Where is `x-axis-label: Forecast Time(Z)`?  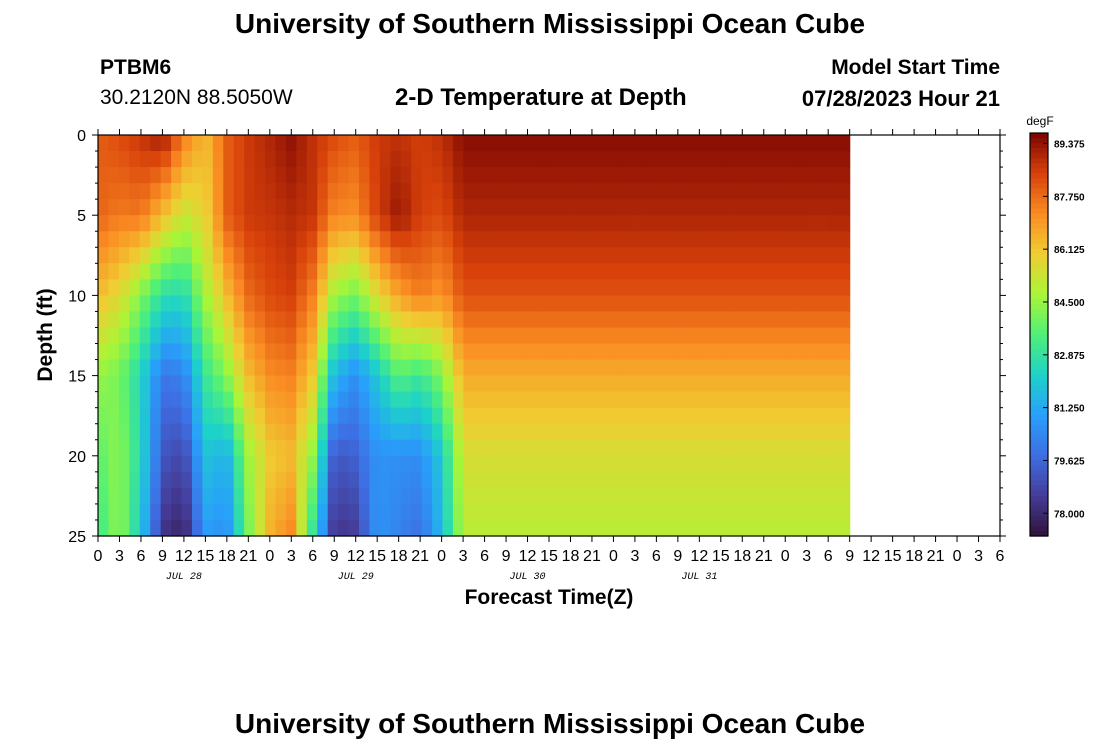 x-axis-label: Forecast Time(Z) is located at coordinates (549, 597).